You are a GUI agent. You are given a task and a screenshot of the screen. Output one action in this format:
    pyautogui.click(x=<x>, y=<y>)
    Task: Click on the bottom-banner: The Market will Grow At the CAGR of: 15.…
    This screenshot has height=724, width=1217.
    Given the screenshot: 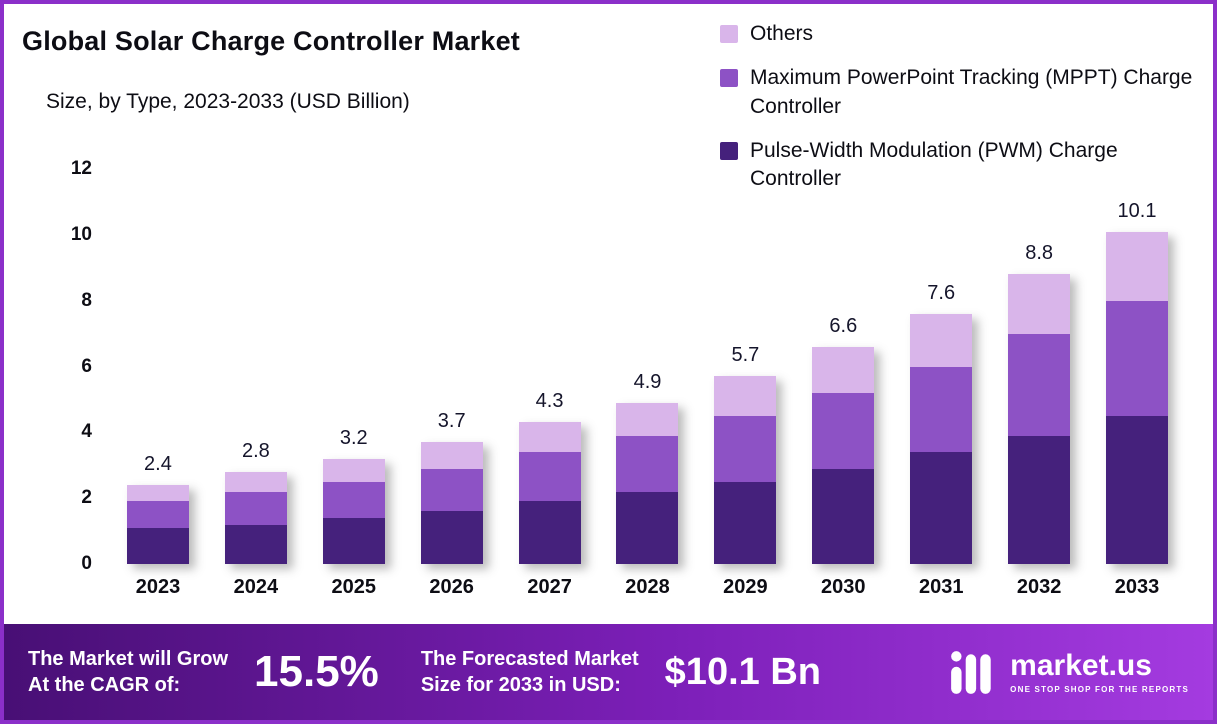 What is the action you would take?
    pyautogui.click(x=608, y=672)
    